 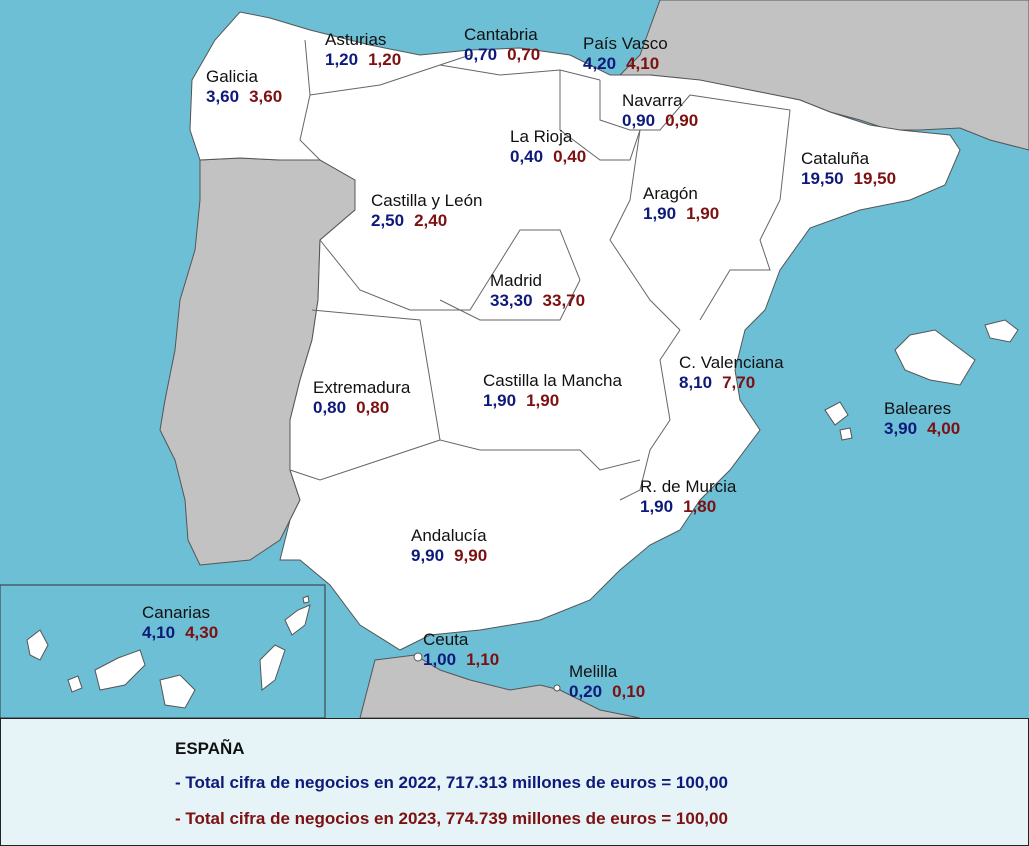 I want to click on value-2023: 4,30, so click(x=202, y=632).